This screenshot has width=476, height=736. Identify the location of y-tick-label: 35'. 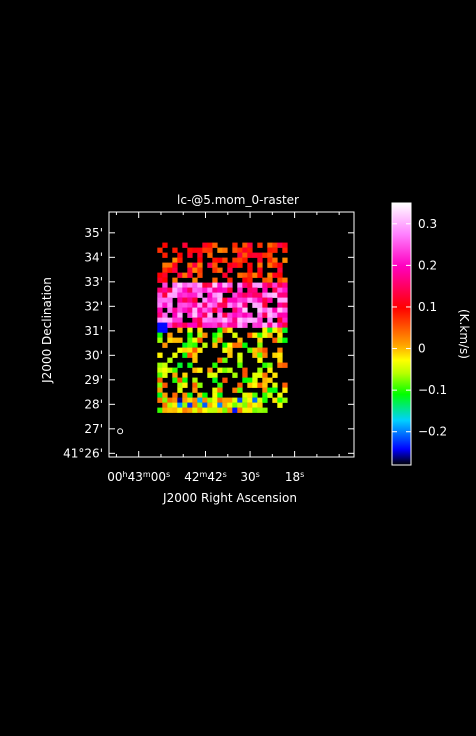
(93, 233).